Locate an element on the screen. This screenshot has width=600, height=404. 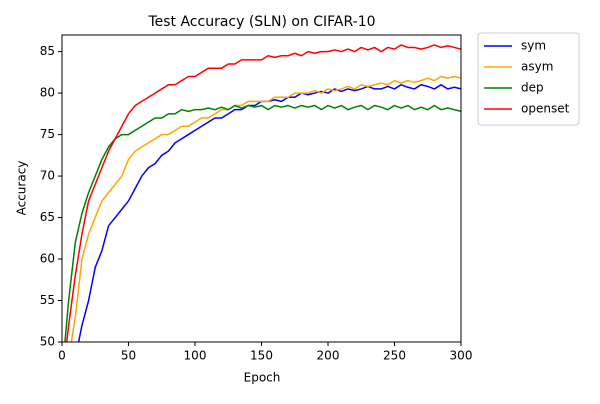
x-tick-label: 100 is located at coordinates (195, 356).